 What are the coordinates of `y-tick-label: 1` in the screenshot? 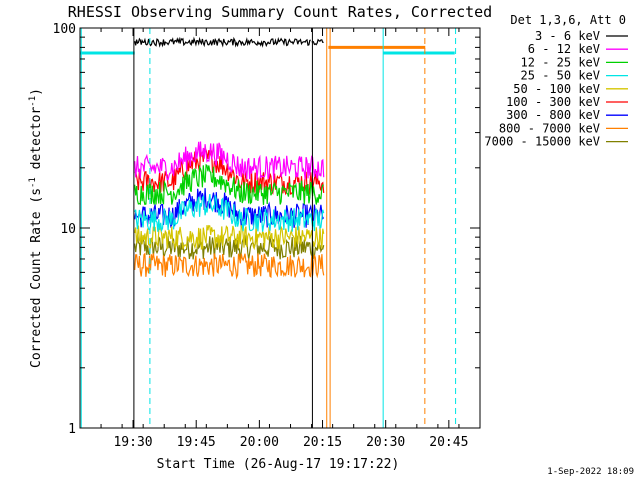 It's located at (72, 429).